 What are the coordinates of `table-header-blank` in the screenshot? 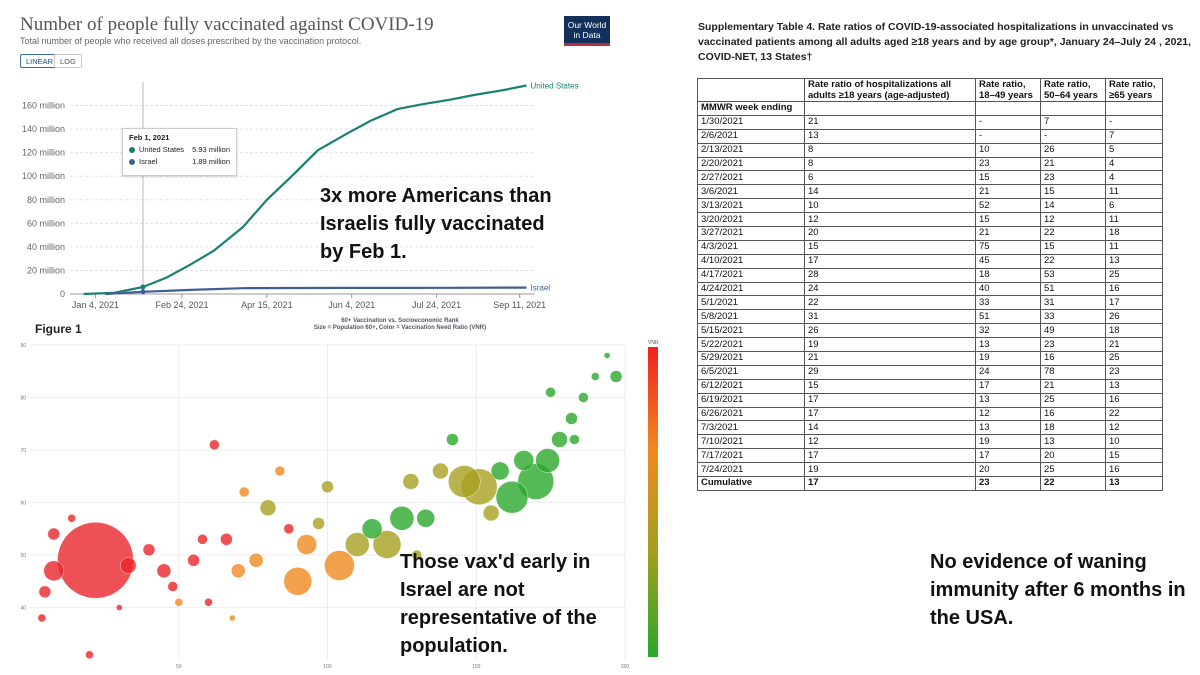 It's located at (751, 90).